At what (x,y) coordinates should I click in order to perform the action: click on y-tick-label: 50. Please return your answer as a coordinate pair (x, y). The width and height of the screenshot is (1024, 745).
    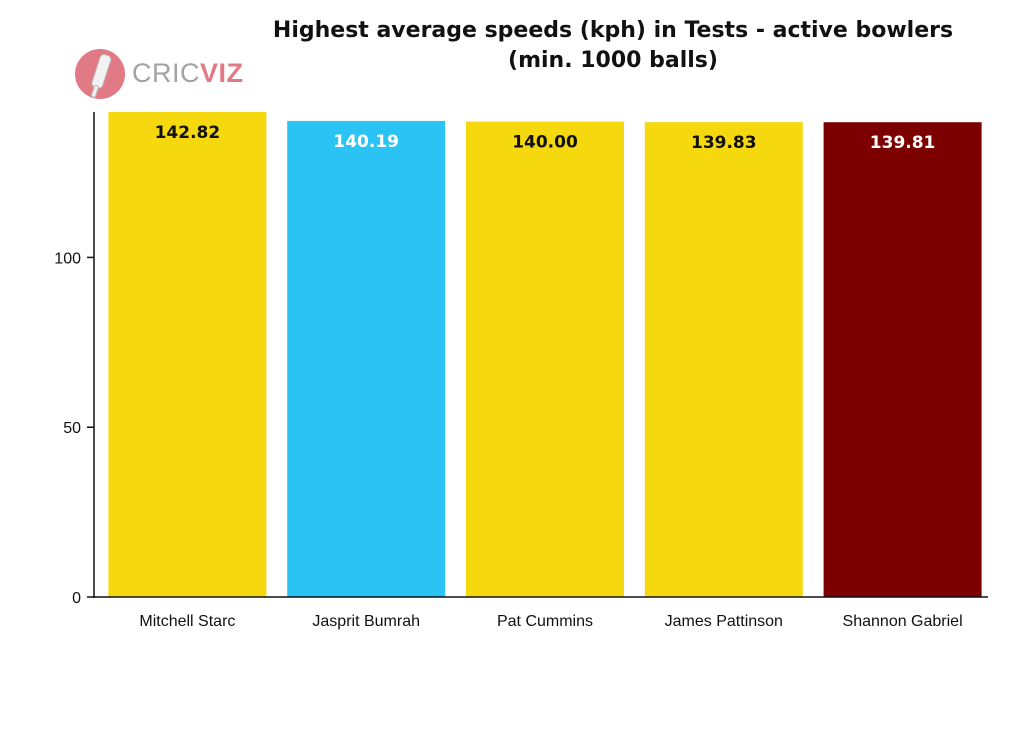
    Looking at the image, I should click on (72, 428).